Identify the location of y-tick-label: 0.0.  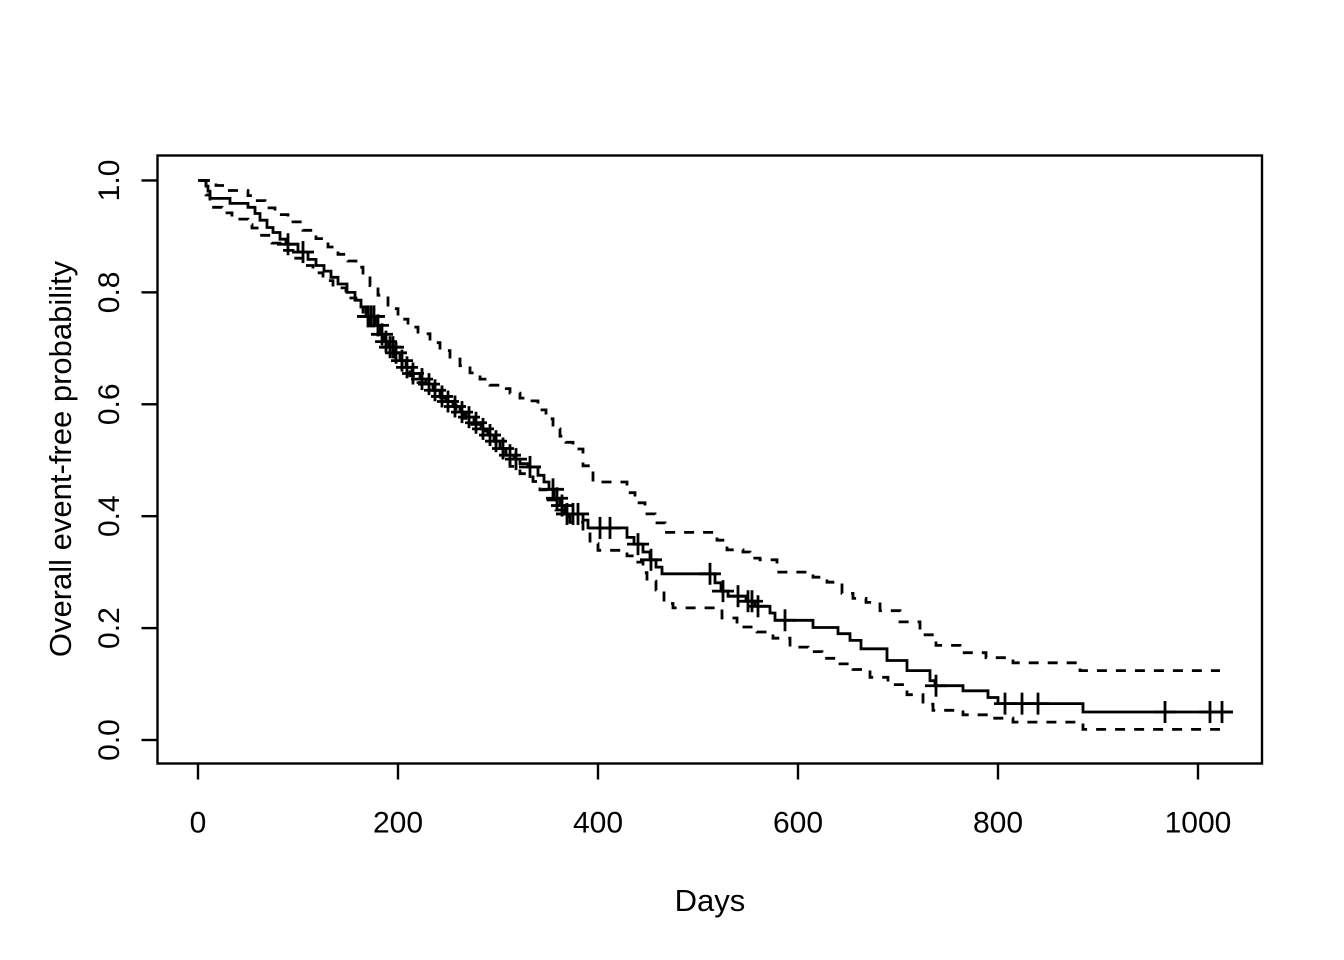
(109, 740).